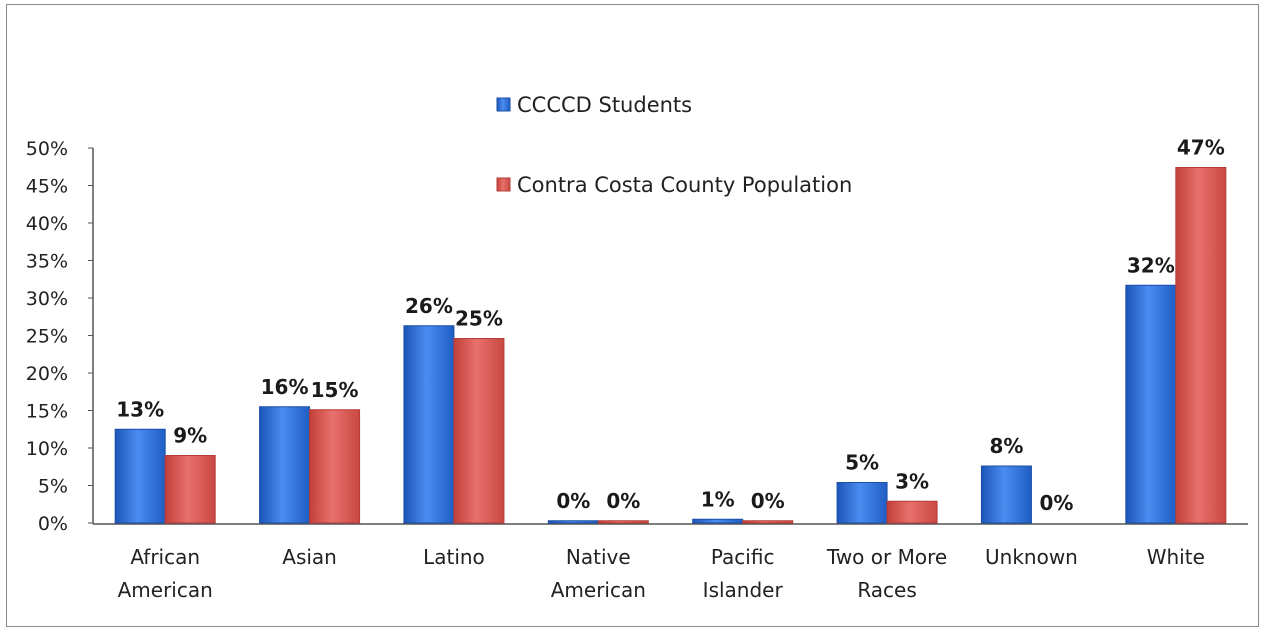 Image resolution: width=1265 pixels, height=631 pixels. Describe the element at coordinates (1031, 557) in the screenshot. I see `category-label: Unknown` at that location.